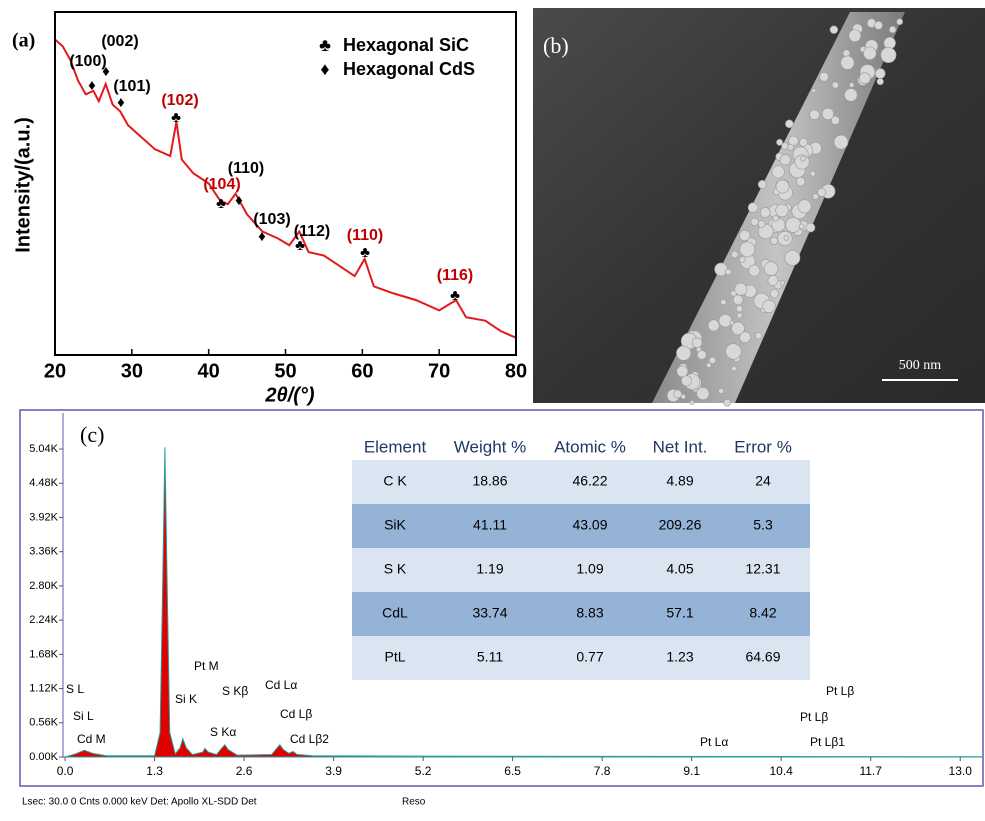 Image resolution: width=985 pixels, height=821 pixels. I want to click on panel-label: (c), so click(92, 434).